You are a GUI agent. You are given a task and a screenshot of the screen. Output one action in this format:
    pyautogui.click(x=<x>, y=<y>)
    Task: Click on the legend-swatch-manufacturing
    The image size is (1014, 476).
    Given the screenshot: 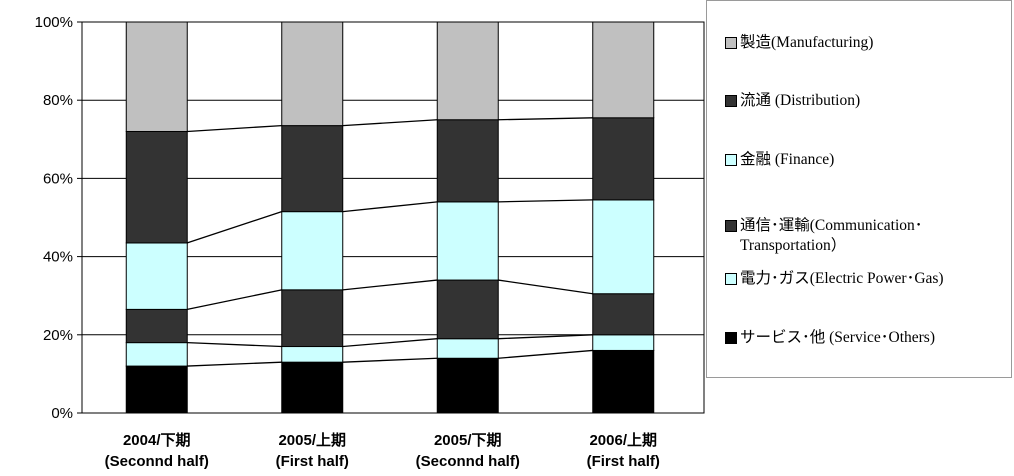 What is the action you would take?
    pyautogui.click(x=731, y=43)
    